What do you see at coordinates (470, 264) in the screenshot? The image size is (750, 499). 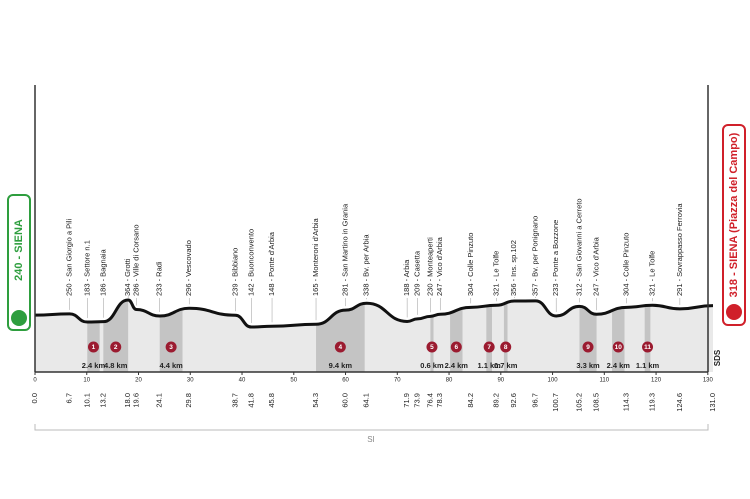 I see `waypoint-label: 304 - Colle Pinzuto` at bounding box center [470, 264].